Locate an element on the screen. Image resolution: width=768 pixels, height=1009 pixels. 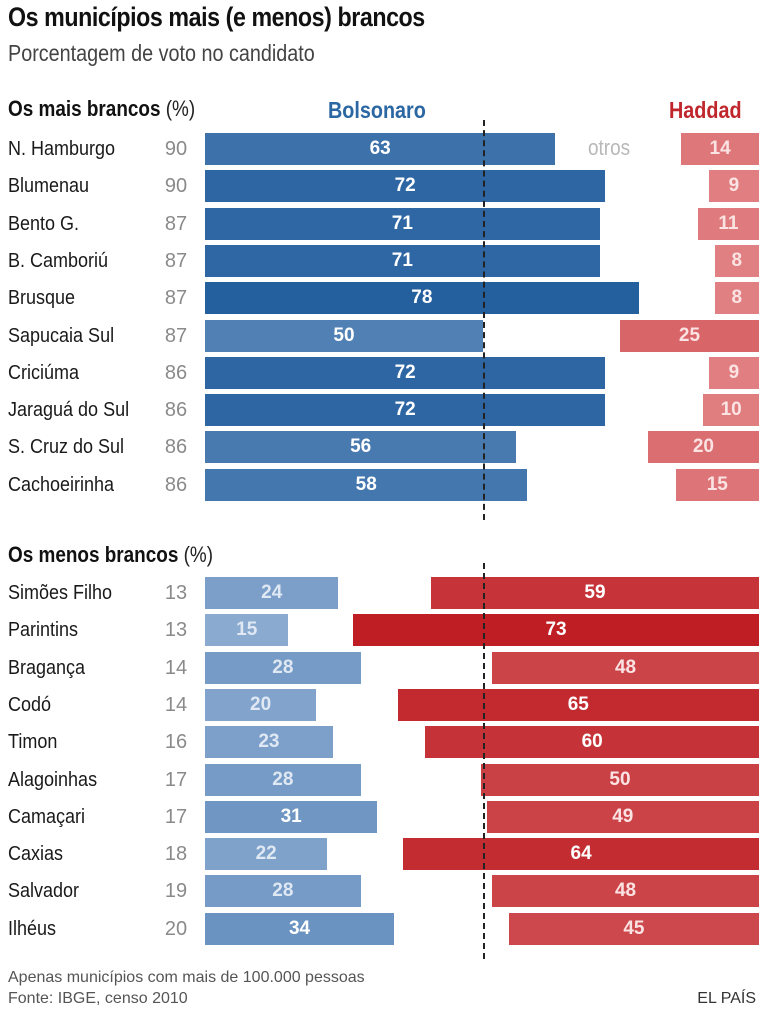
legend-otros: otros is located at coordinates (609, 147).